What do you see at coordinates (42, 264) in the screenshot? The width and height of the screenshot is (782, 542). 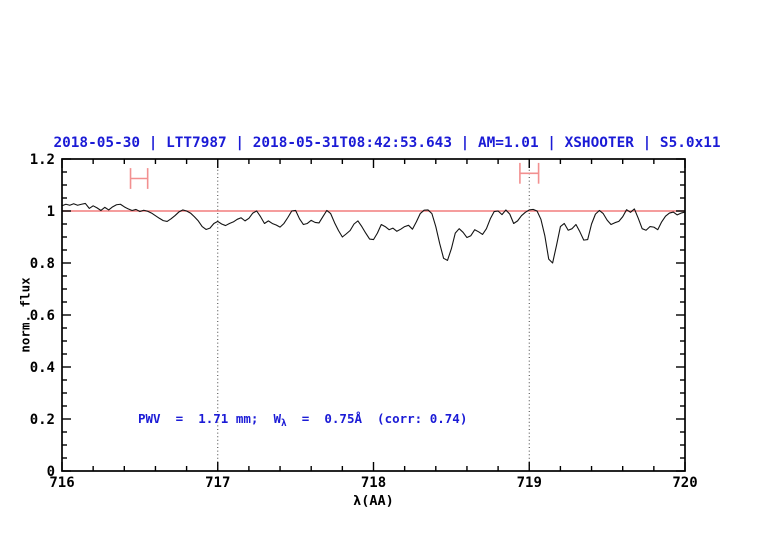 I see `y-tick-label: 0.8` at bounding box center [42, 264].